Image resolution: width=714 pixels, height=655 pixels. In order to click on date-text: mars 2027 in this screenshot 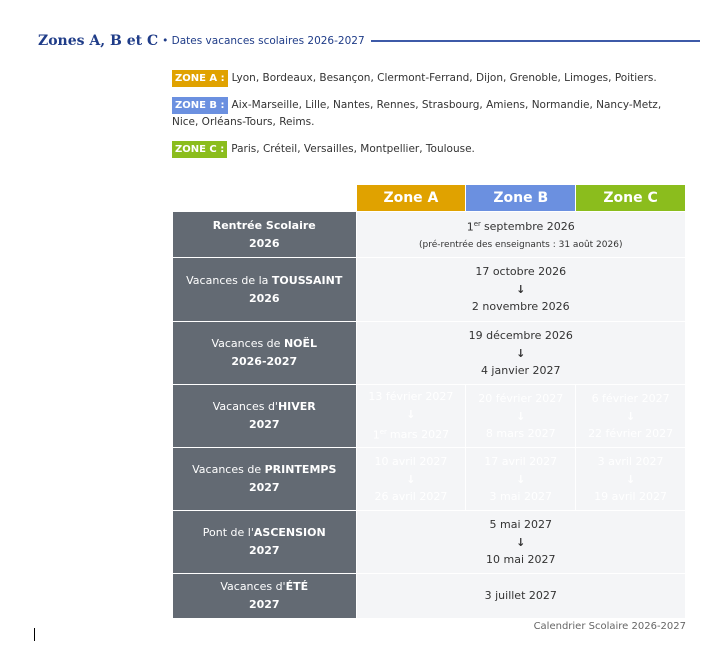, I will do `click(419, 435)`.